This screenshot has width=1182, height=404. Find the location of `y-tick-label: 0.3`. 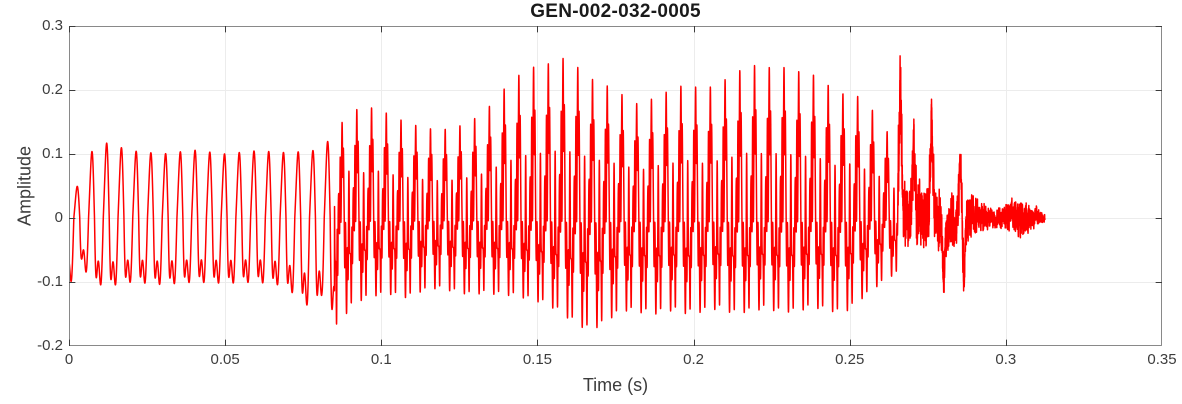

y-tick-label: 0.3 is located at coordinates (52, 25).